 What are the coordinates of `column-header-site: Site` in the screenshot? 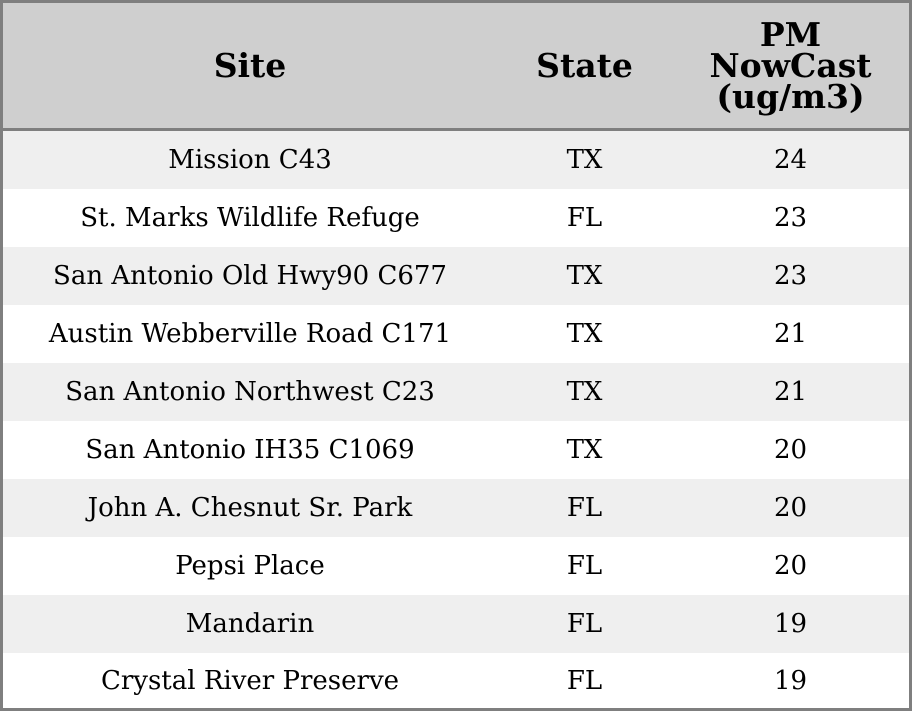 It's located at (250, 67).